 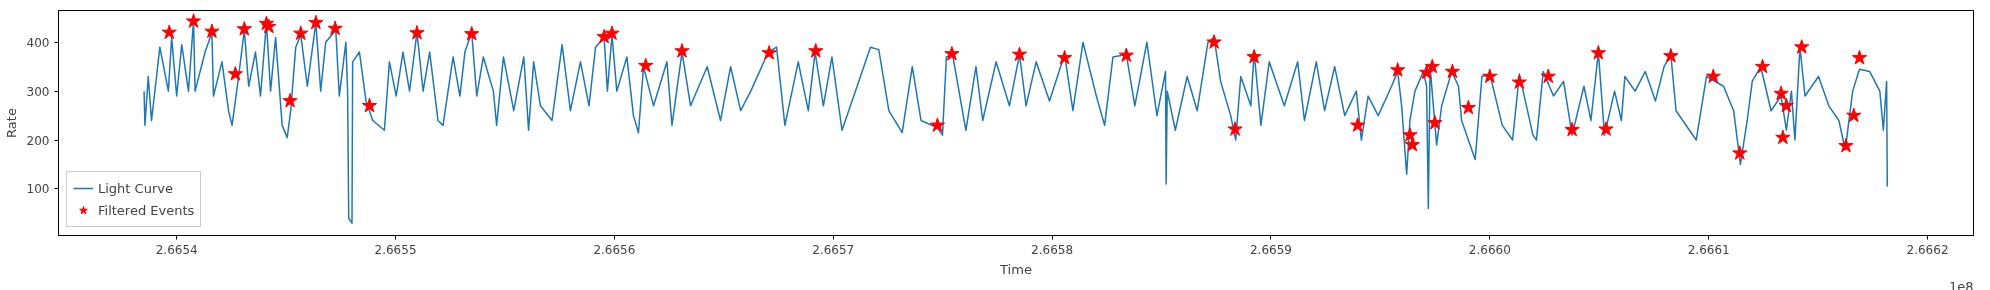 I want to click on y-axis-title: Rate, so click(x=11, y=123).